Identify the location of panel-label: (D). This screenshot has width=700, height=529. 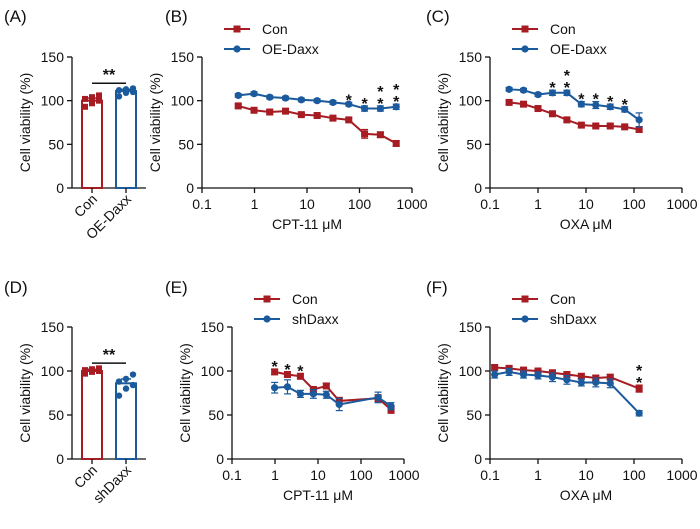
(16, 287).